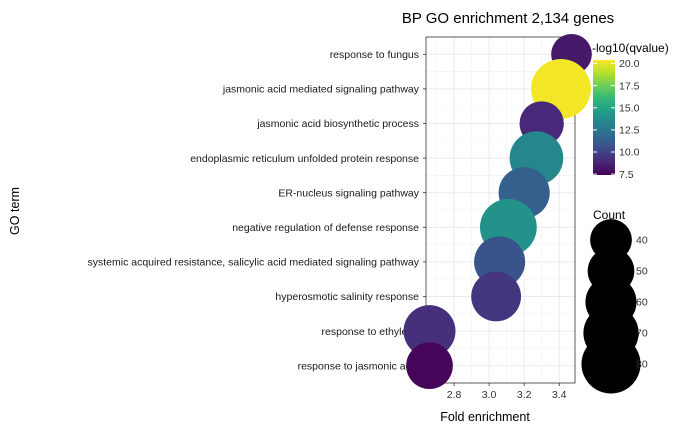 The width and height of the screenshot is (700, 432). What do you see at coordinates (642, 241) in the screenshot?
I see `size-legend-label: 40` at bounding box center [642, 241].